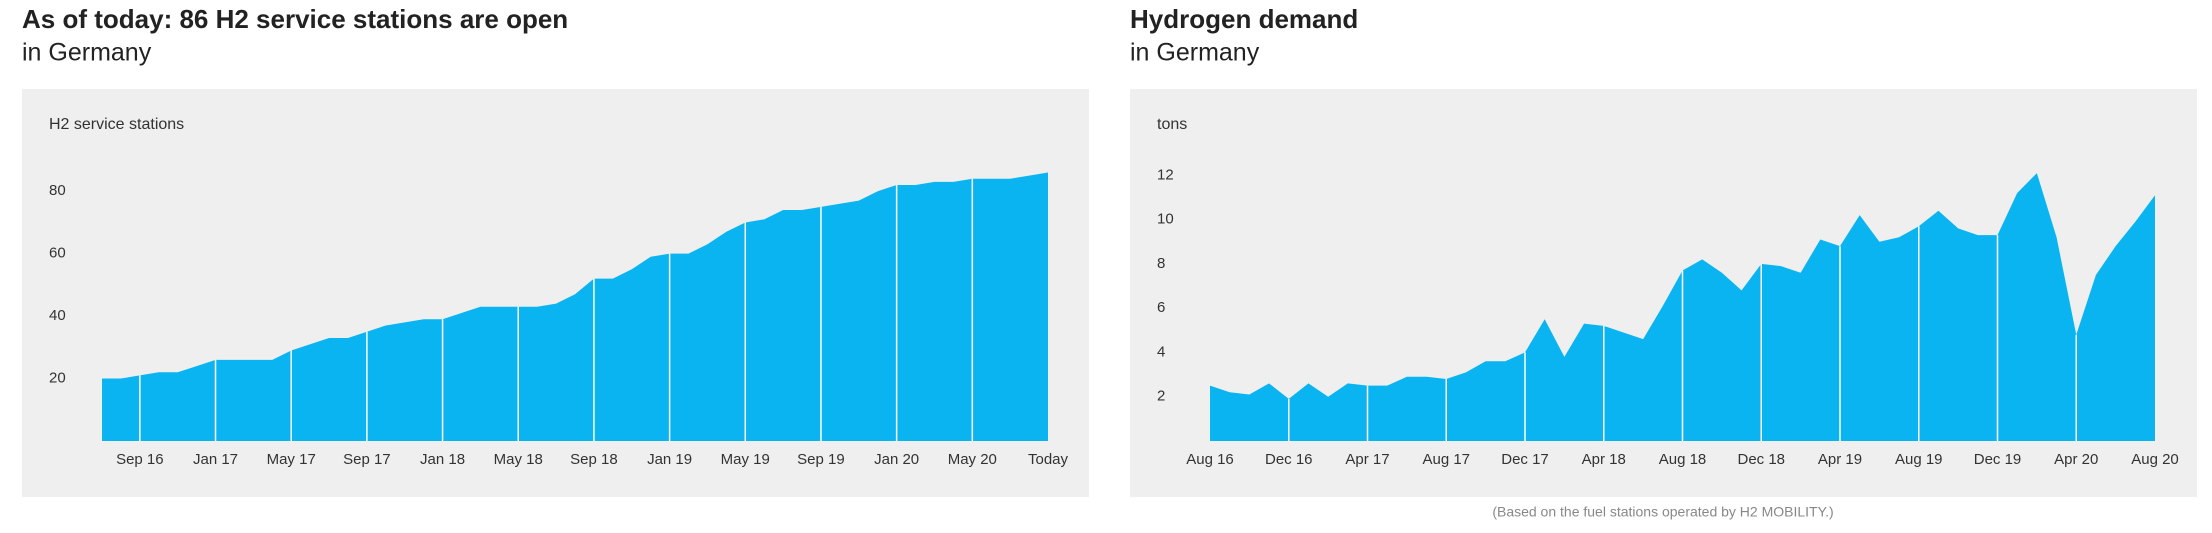  What do you see at coordinates (1161, 396) in the screenshot?
I see `y-tick-label: 2` at bounding box center [1161, 396].